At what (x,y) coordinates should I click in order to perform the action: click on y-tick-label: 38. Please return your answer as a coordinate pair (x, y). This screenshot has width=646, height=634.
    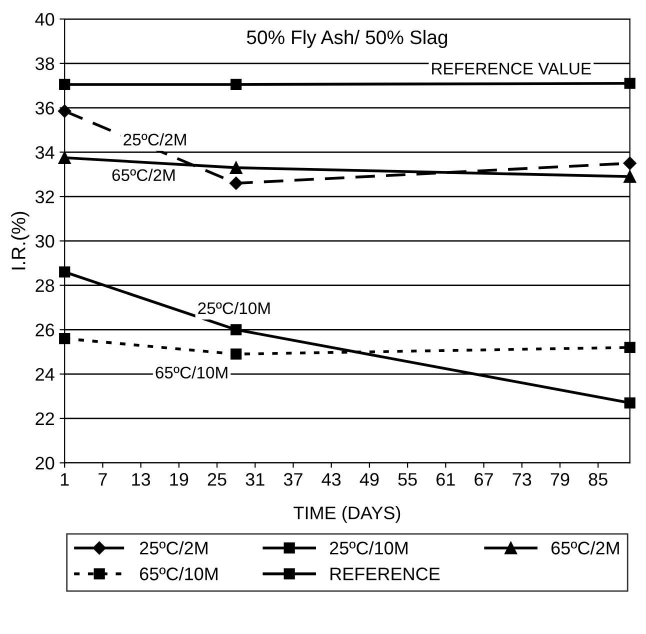
    Looking at the image, I should click on (44, 63).